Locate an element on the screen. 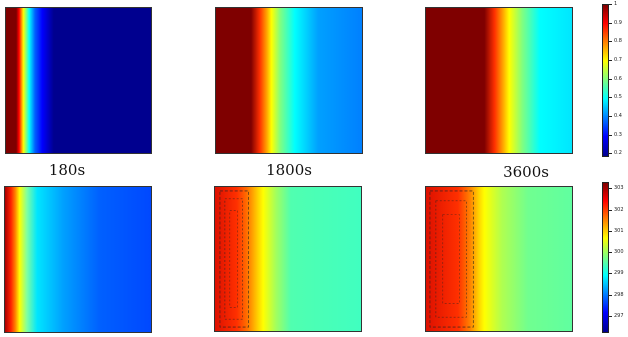 This screenshot has width=628, height=337. concentration-field-180s is located at coordinates (78, 80).